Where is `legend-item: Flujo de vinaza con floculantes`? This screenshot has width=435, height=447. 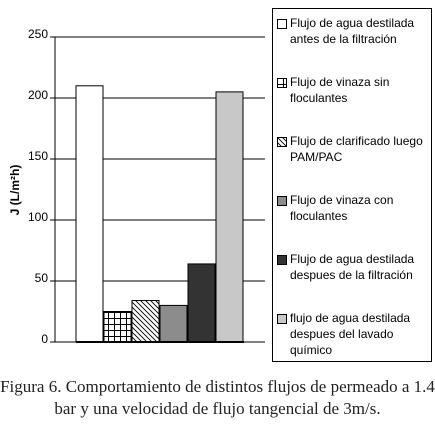
legend-item: Flujo de vinaza con floculantes is located at coordinates (354, 208).